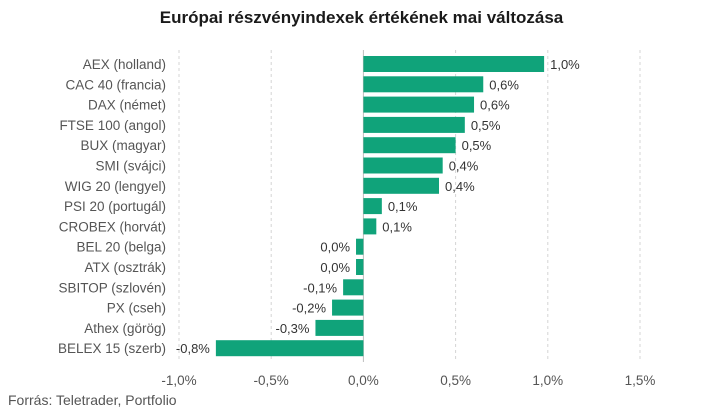 The height and width of the screenshot is (416, 723). Describe the element at coordinates (640, 380) in the screenshot. I see `x-tick-label: 1,5%` at that location.